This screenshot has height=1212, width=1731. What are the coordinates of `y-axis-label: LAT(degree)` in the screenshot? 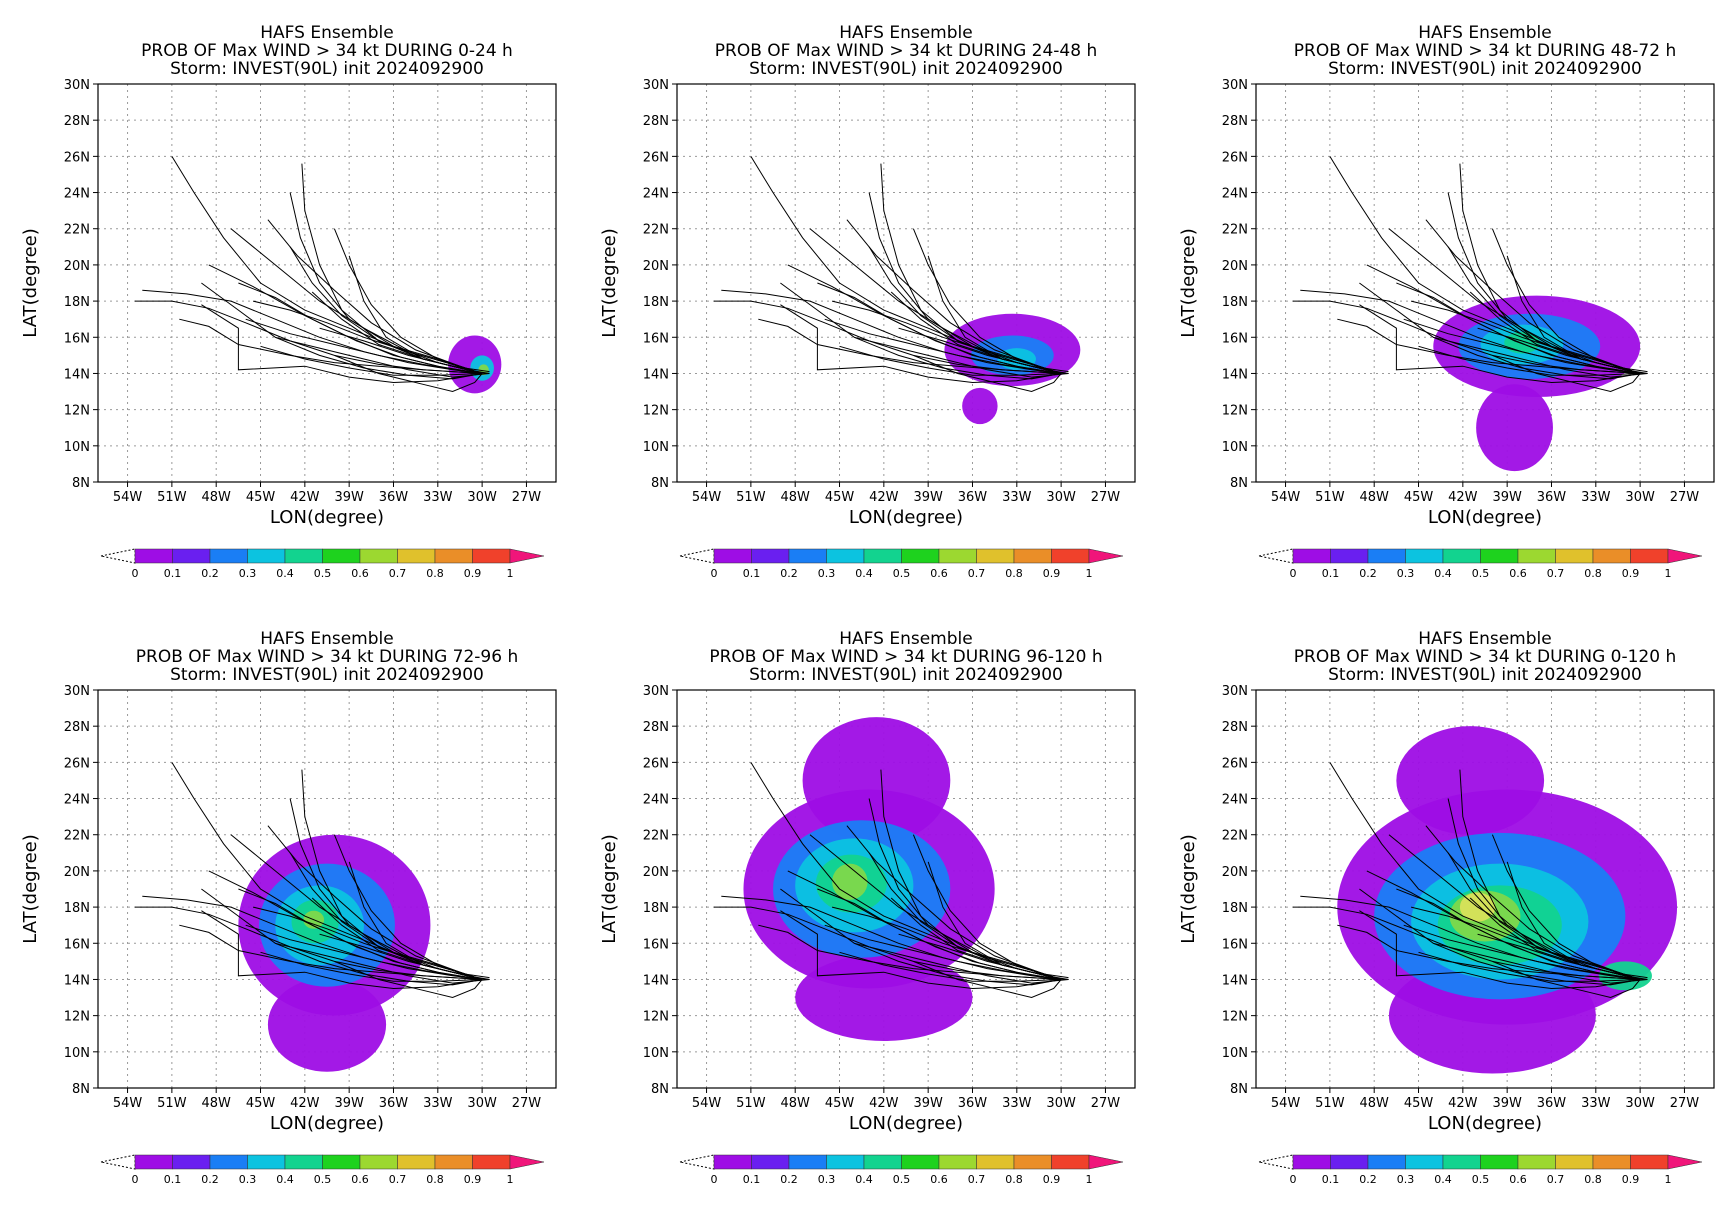 It's located at (609, 282).